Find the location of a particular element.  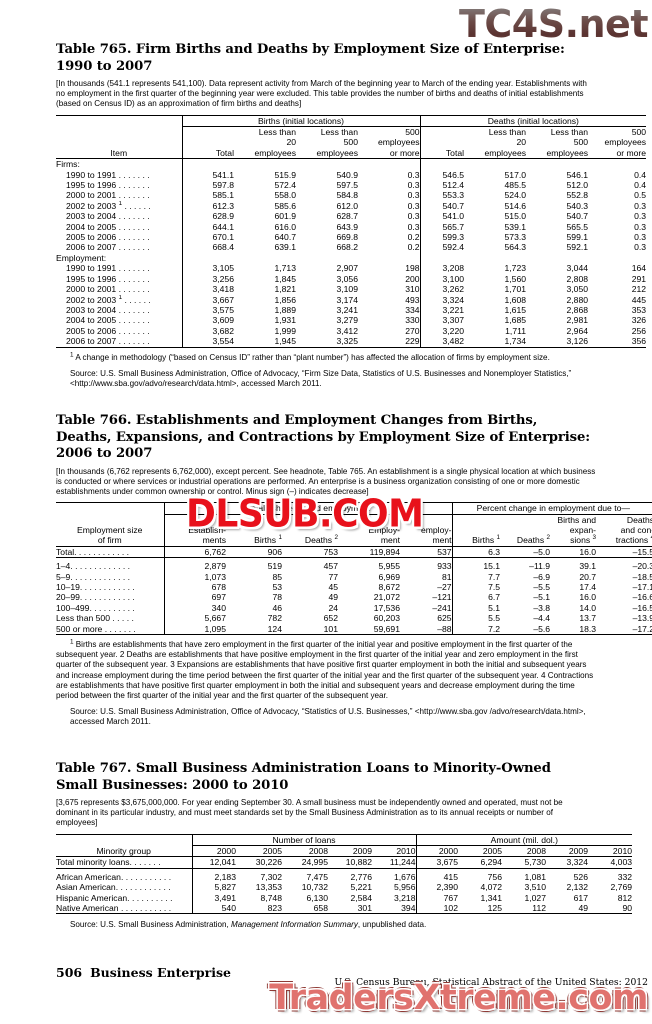

cell-value: 77 is located at coordinates (333, 576).